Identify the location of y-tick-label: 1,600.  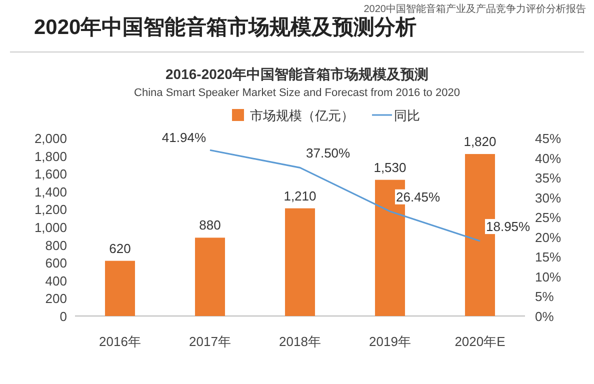
(50, 174).